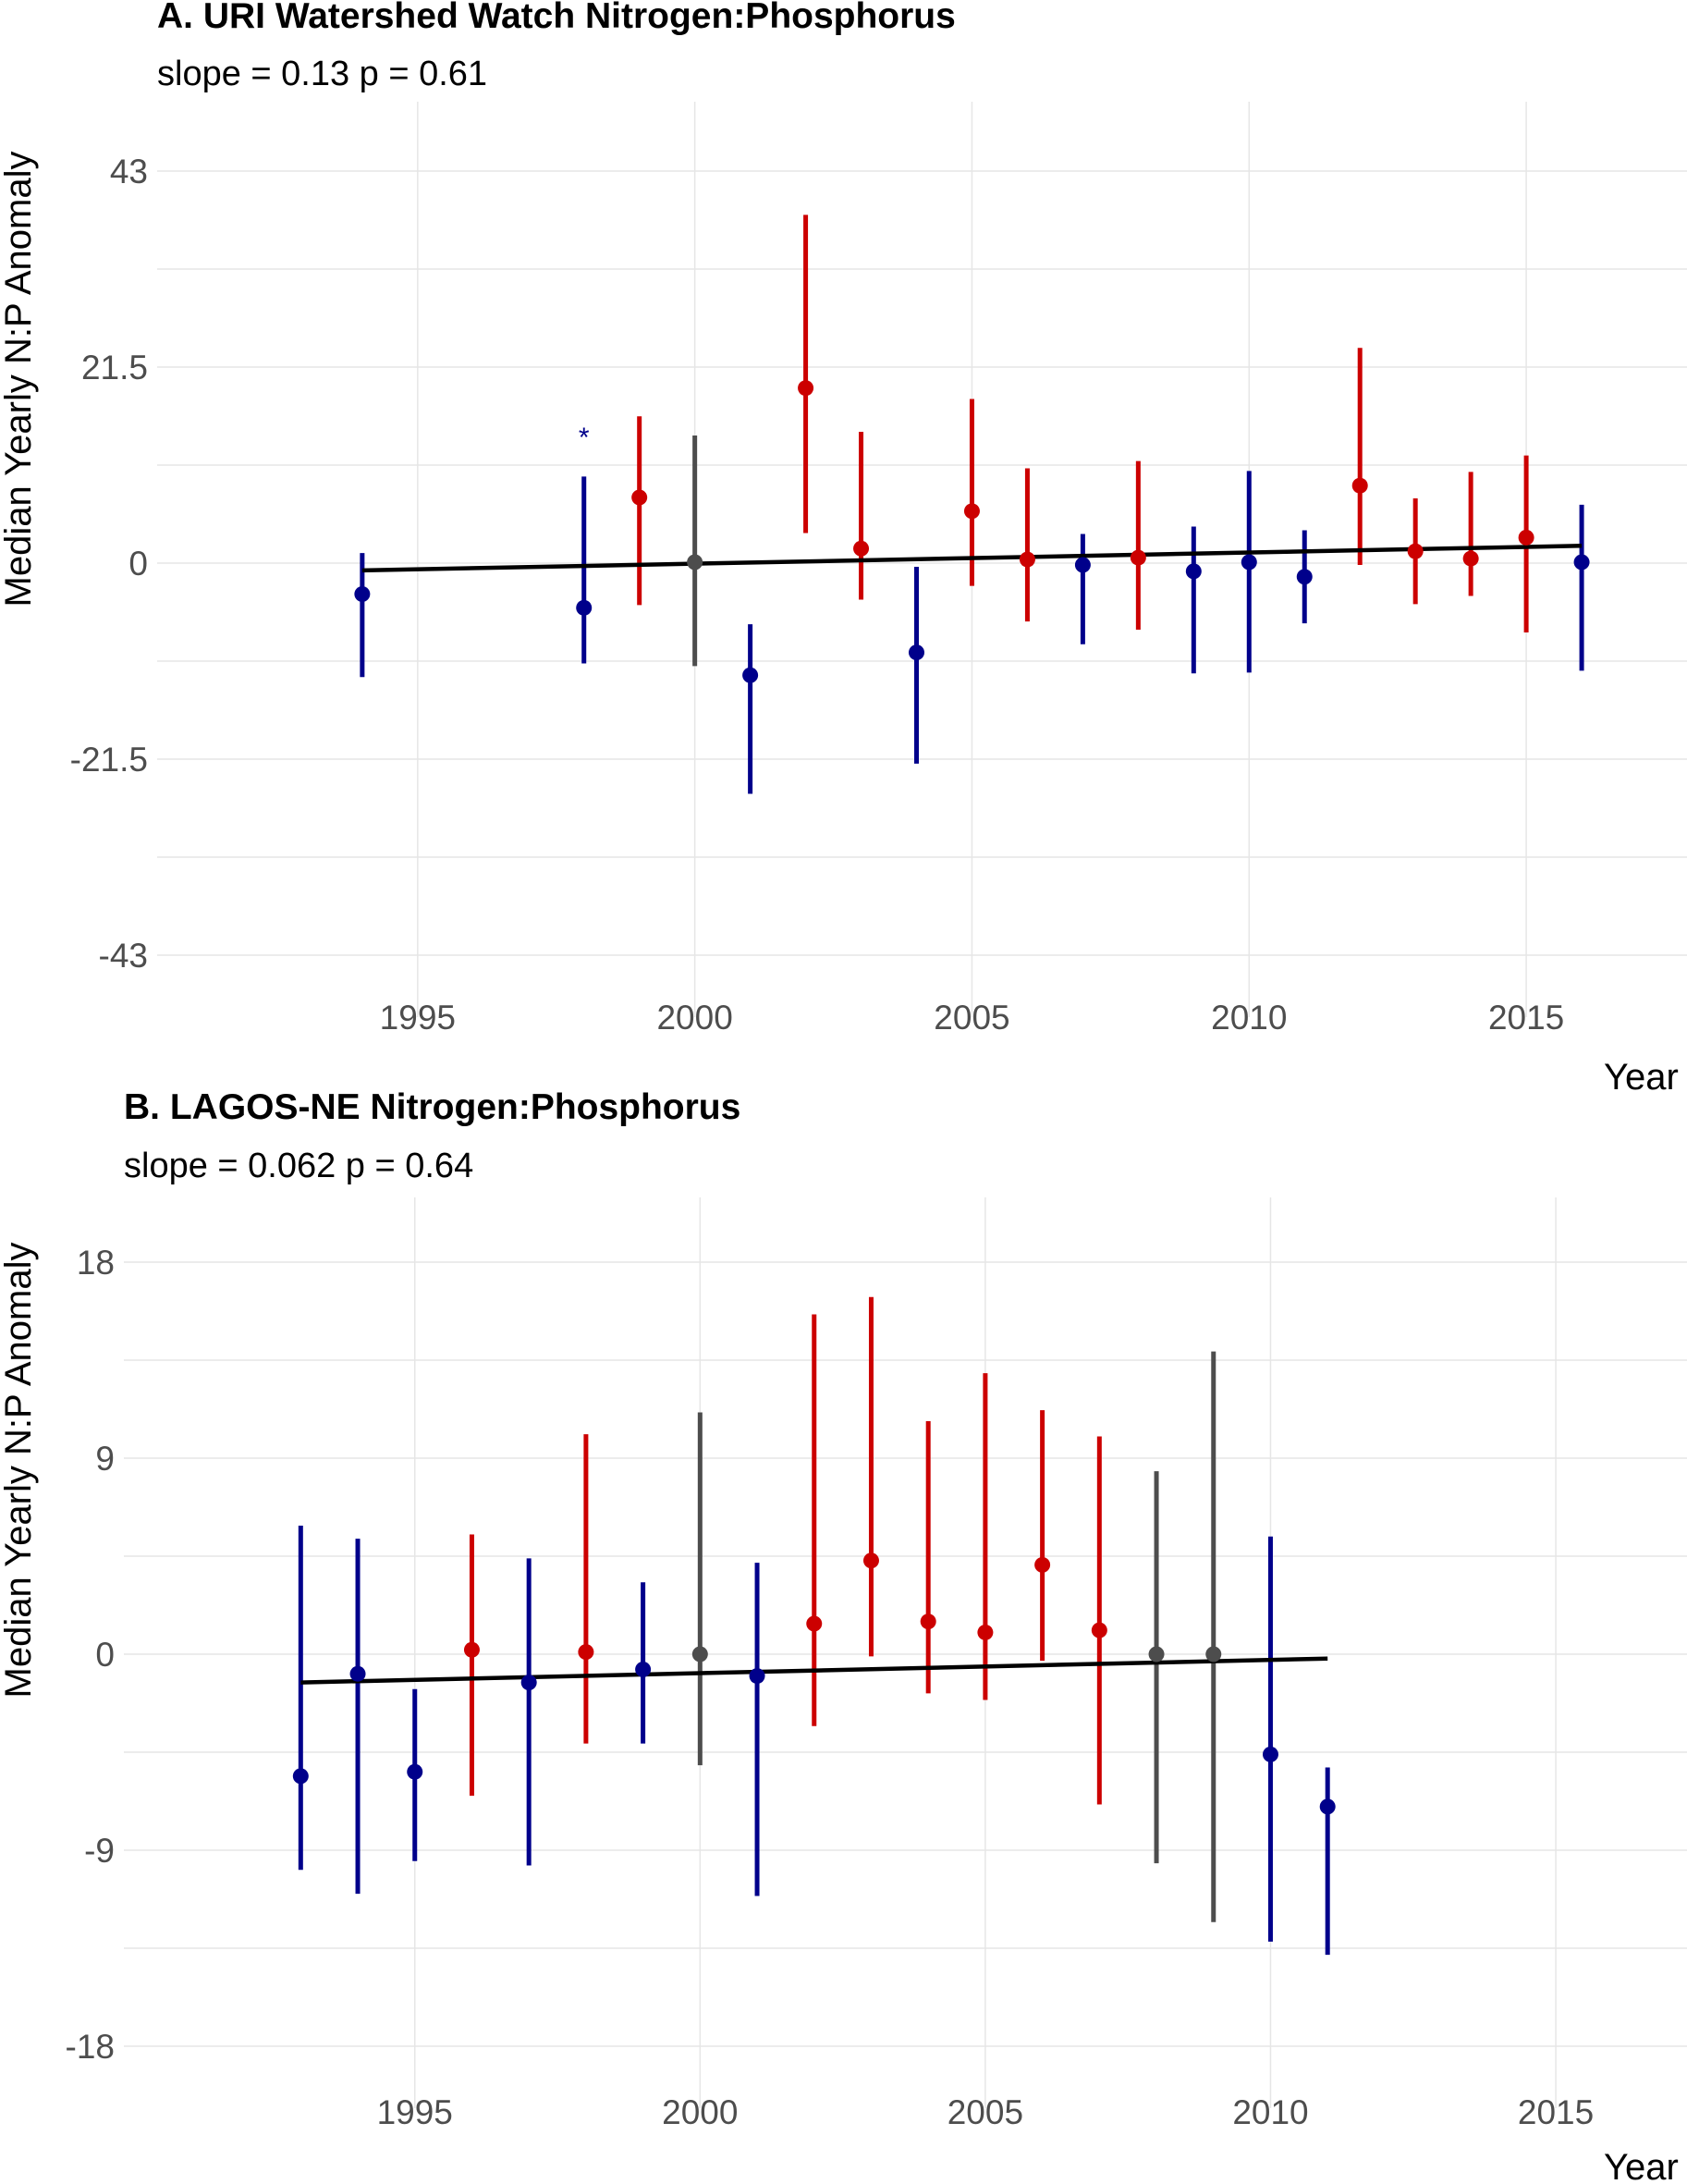 The width and height of the screenshot is (1687, 2184). Describe the element at coordinates (123, 956) in the screenshot. I see `y-tick-label: -43` at that location.